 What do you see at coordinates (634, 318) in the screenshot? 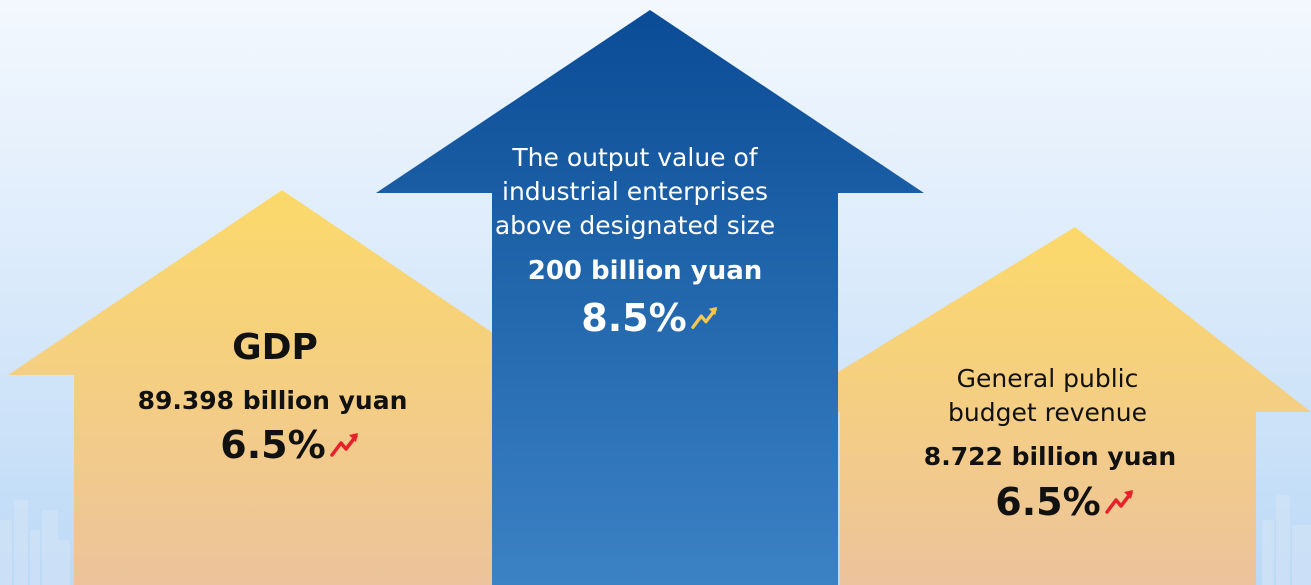
I see `industrial-output-growth: 8.5%` at bounding box center [634, 318].